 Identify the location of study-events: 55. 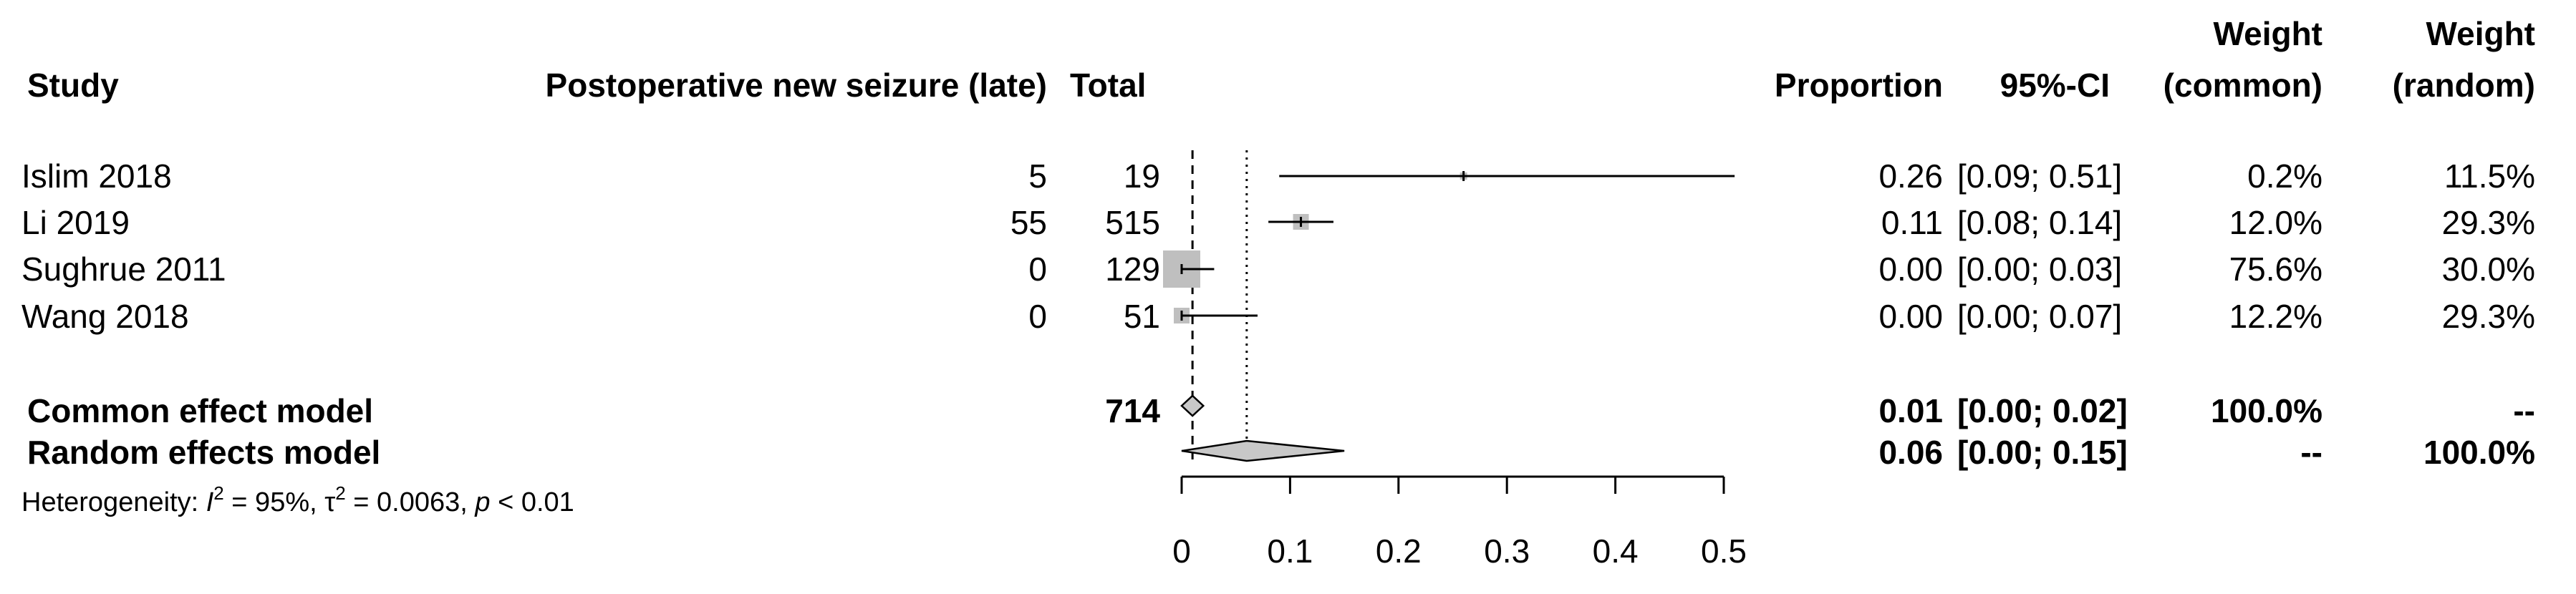
(1028, 222).